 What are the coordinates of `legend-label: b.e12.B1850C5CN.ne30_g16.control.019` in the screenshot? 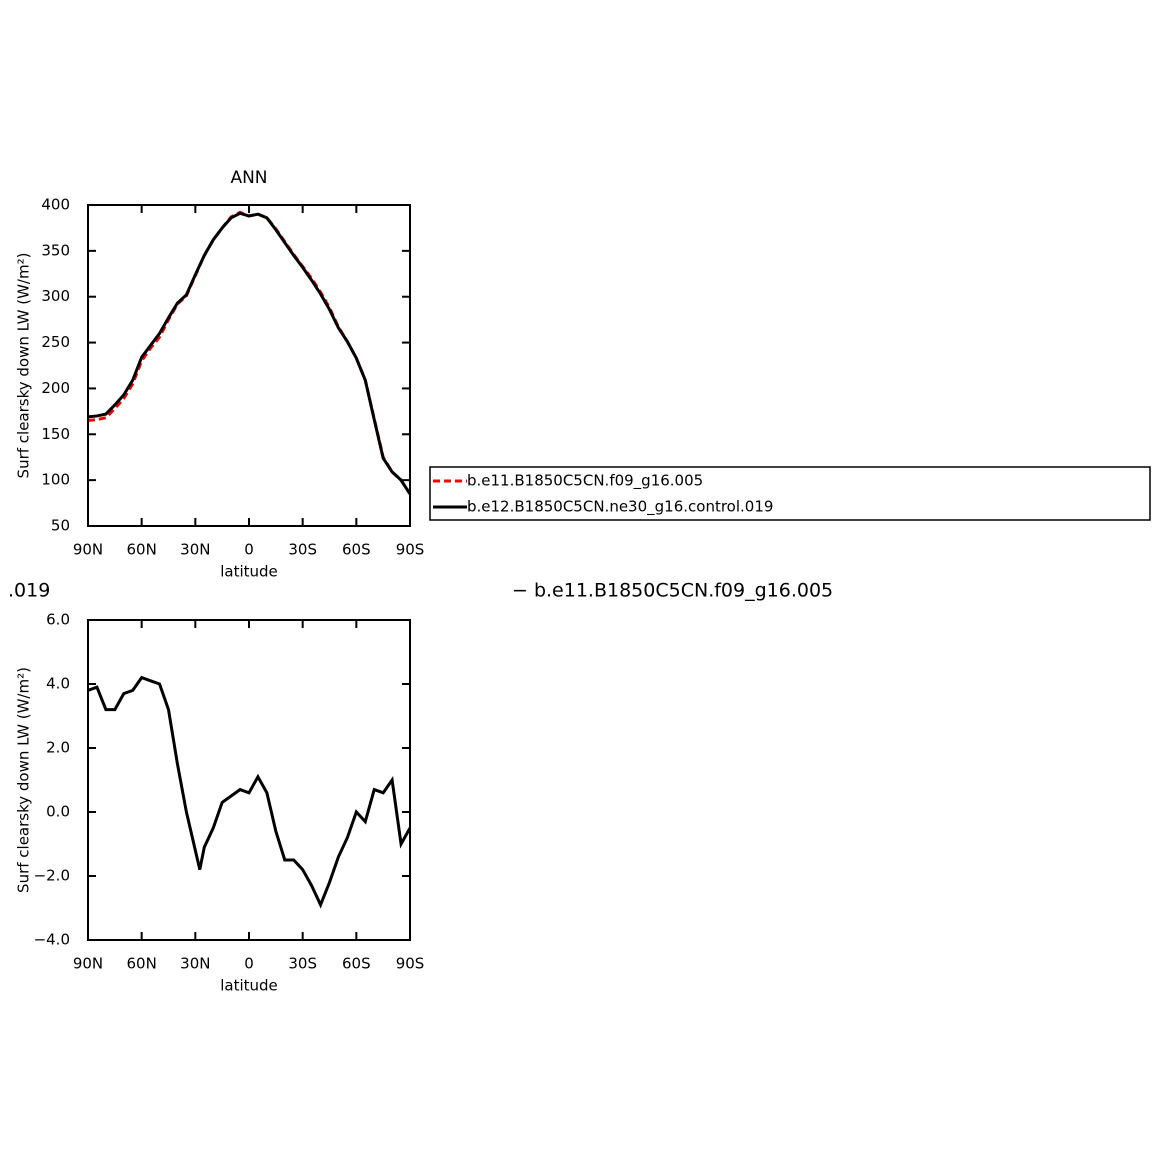 It's located at (620, 507).